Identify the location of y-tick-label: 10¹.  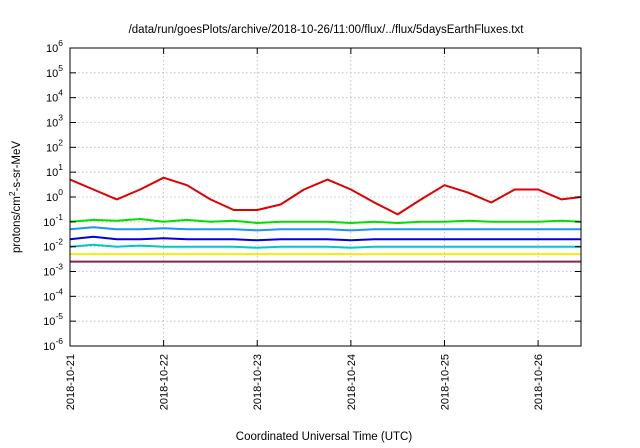
(54, 170).